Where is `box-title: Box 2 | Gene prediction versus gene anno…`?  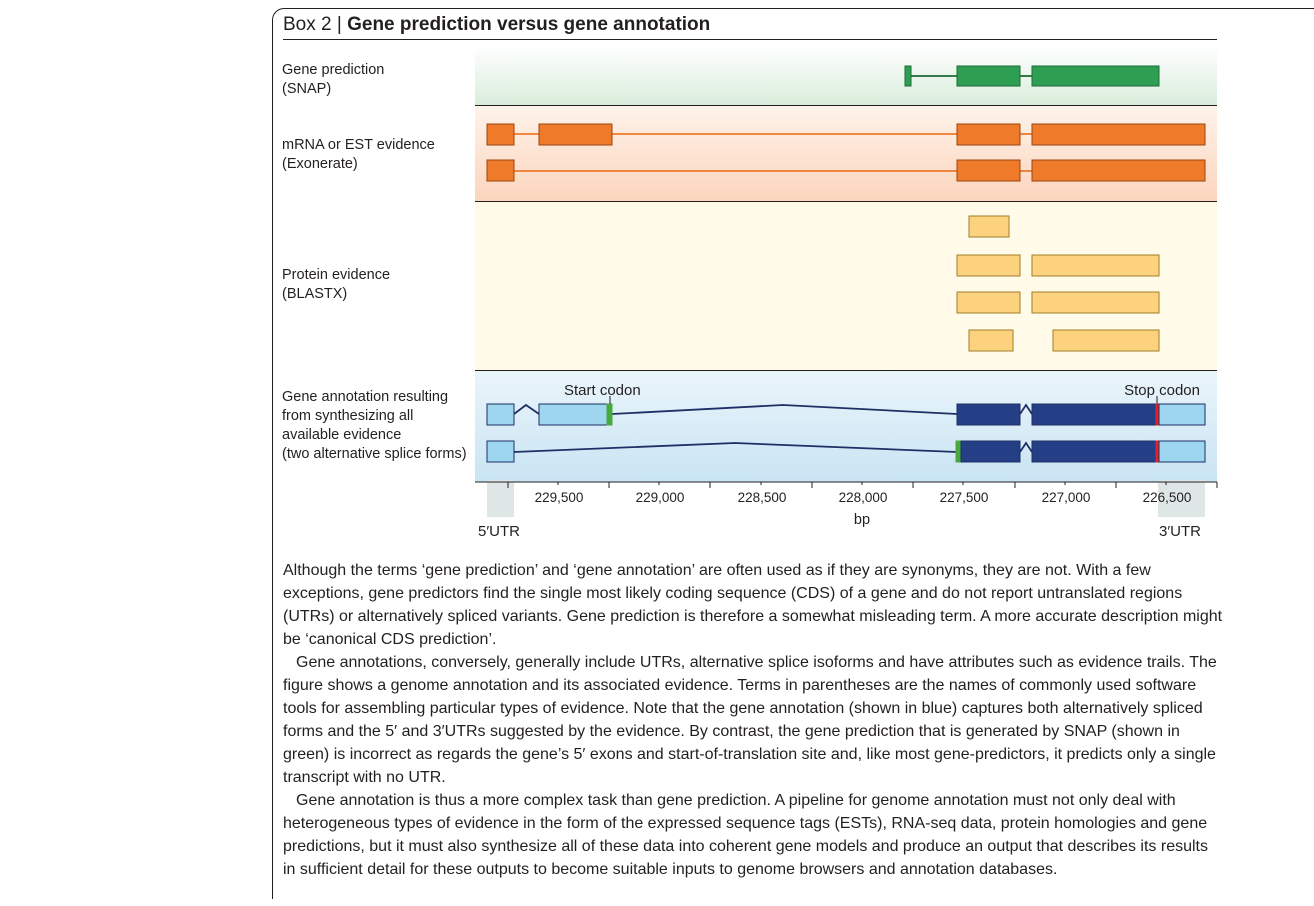
box-title: Box 2 | Gene prediction versus gene anno… is located at coordinates (496, 25).